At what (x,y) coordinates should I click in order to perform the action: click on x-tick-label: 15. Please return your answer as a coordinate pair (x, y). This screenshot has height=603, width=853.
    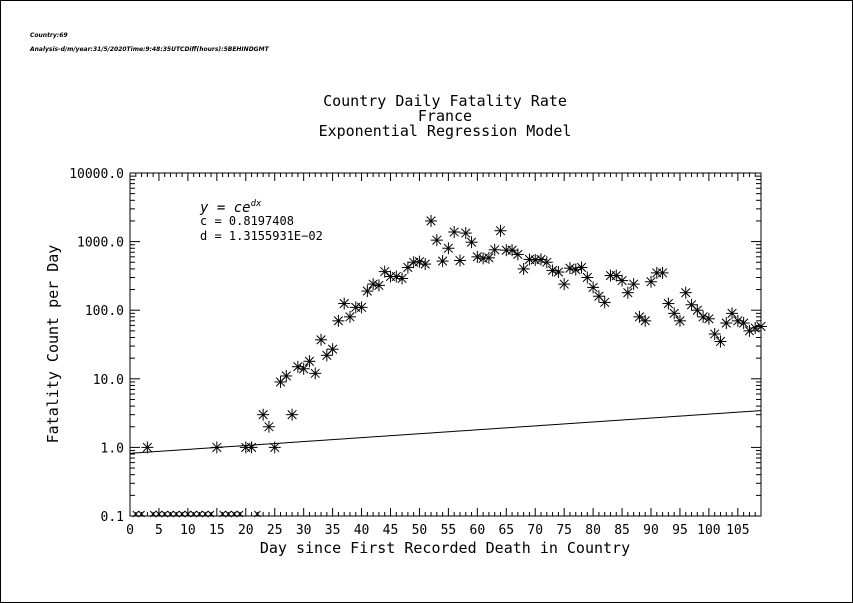
    Looking at the image, I should click on (217, 530).